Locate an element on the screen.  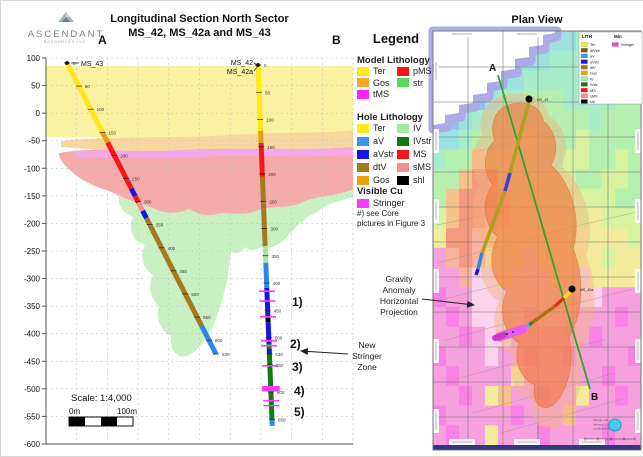
scale-zero-label: 0m is located at coordinates (74, 411).